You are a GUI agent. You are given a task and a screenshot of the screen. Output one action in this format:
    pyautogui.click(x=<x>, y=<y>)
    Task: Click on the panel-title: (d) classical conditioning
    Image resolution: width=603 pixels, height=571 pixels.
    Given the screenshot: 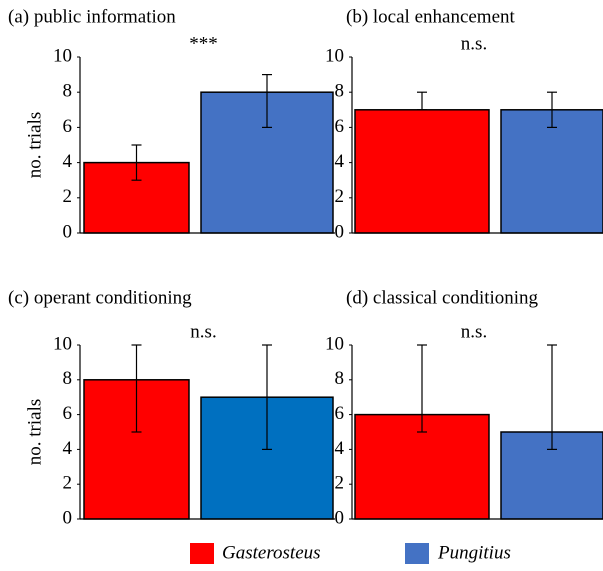 What is the action you would take?
    pyautogui.click(x=442, y=297)
    